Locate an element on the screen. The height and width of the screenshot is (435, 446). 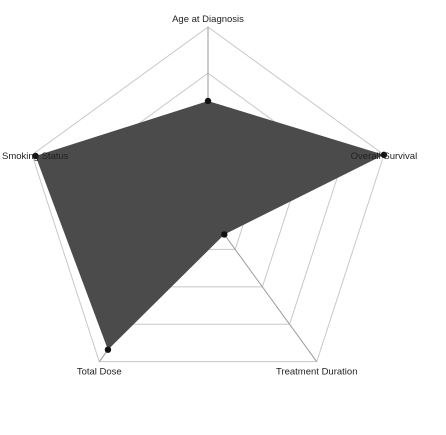
axis-label-4: Smoking Status is located at coordinates (35, 156).